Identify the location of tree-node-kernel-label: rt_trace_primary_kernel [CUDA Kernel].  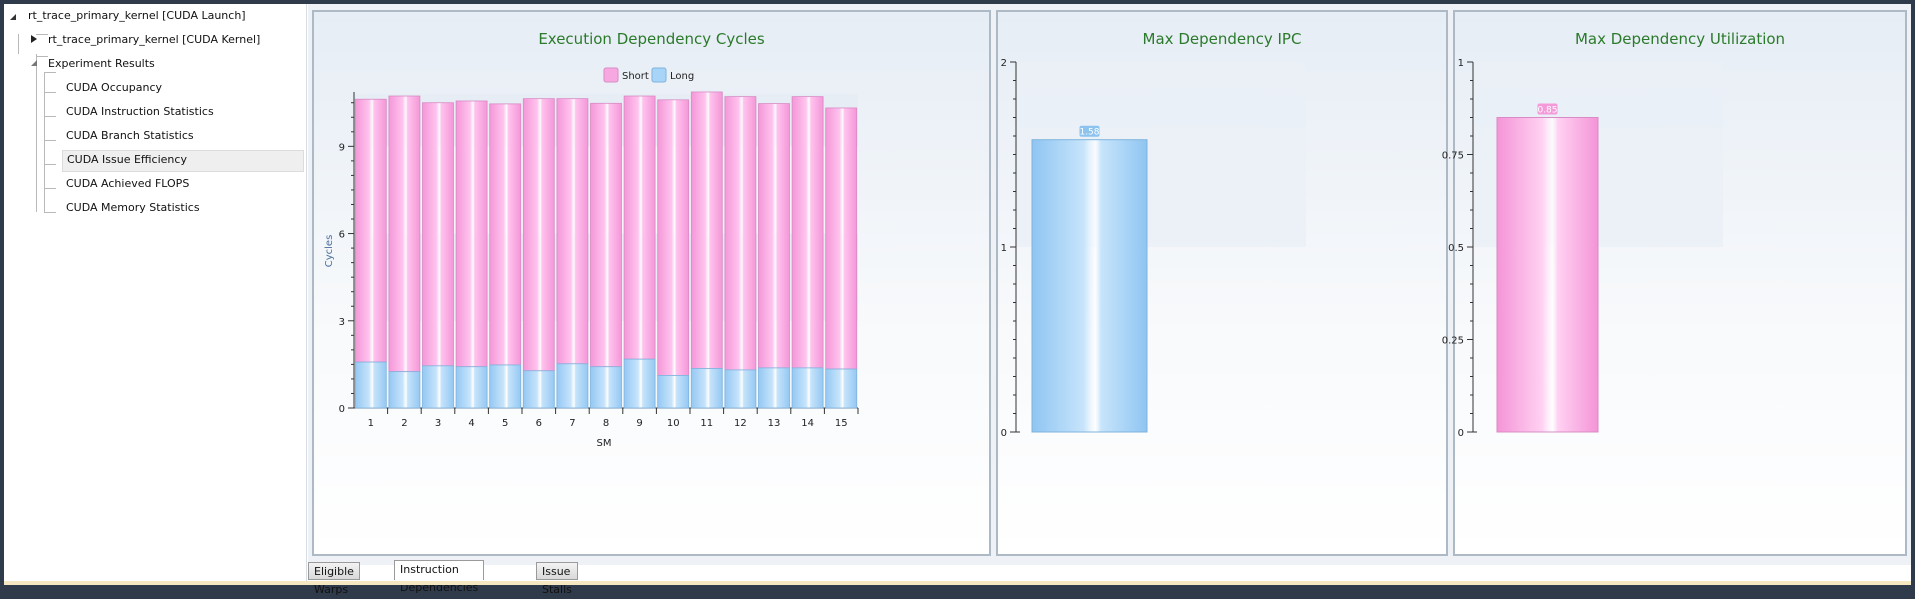
(154, 39).